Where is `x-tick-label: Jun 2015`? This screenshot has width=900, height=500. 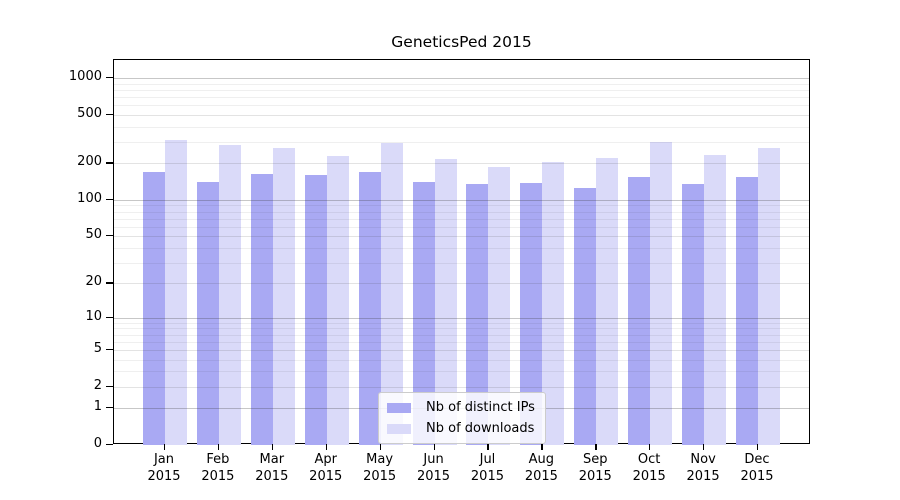
x-tick-label: Jun 2015 is located at coordinates (434, 468).